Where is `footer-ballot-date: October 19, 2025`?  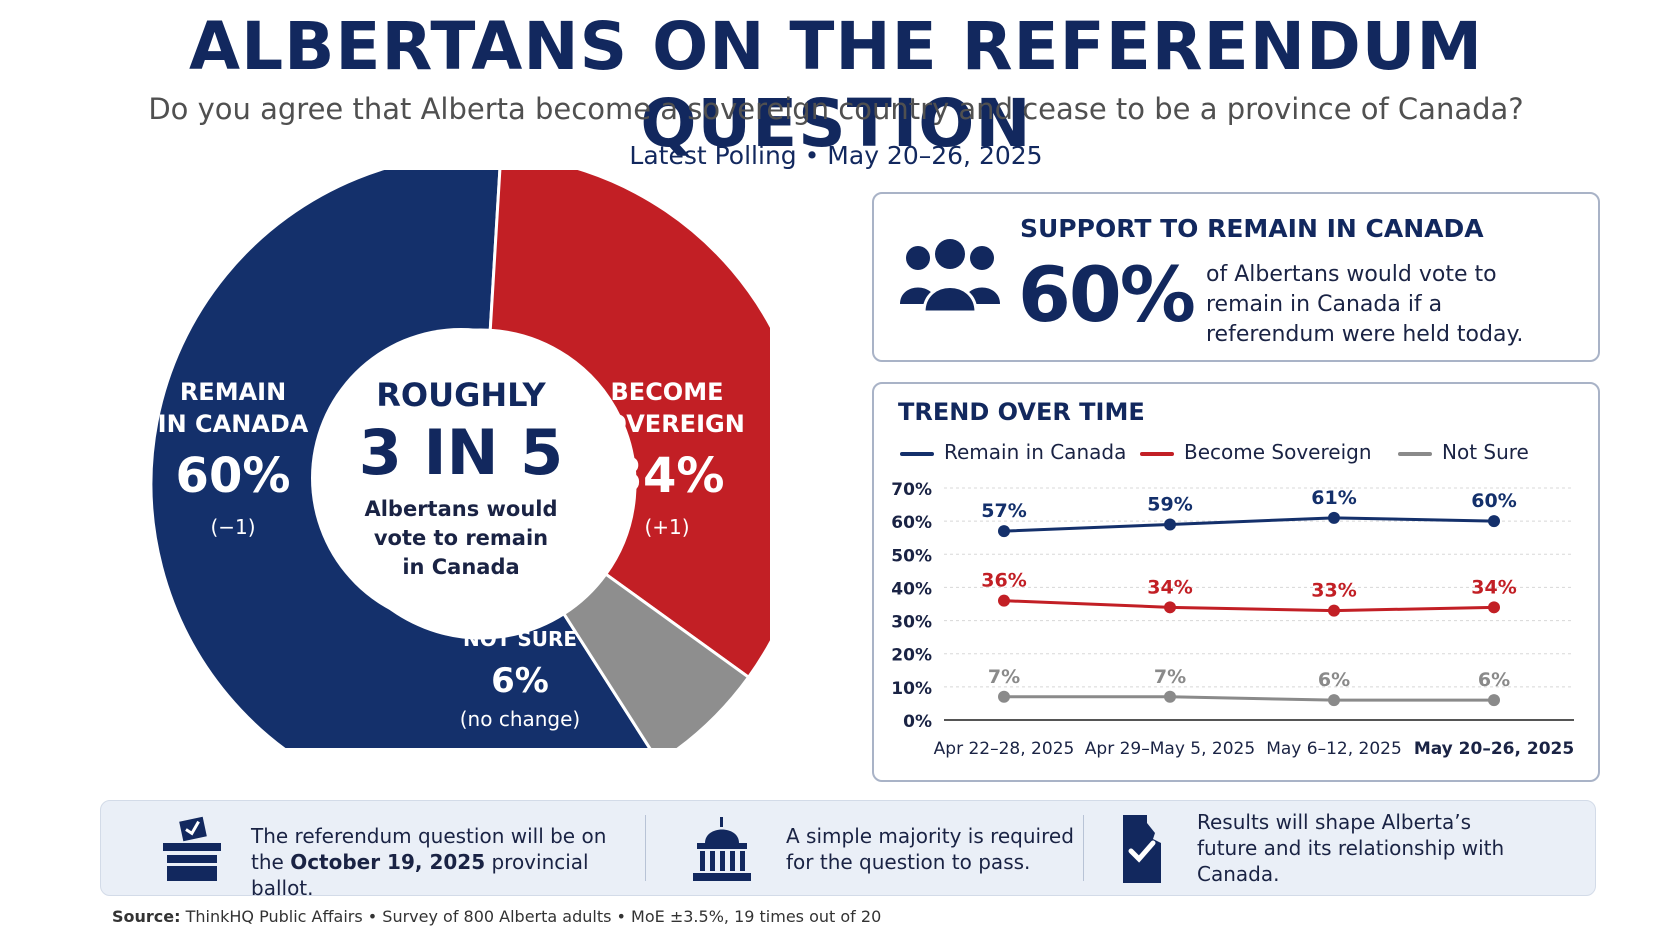
footer-ballot-date: October 19, 2025 is located at coordinates (388, 862).